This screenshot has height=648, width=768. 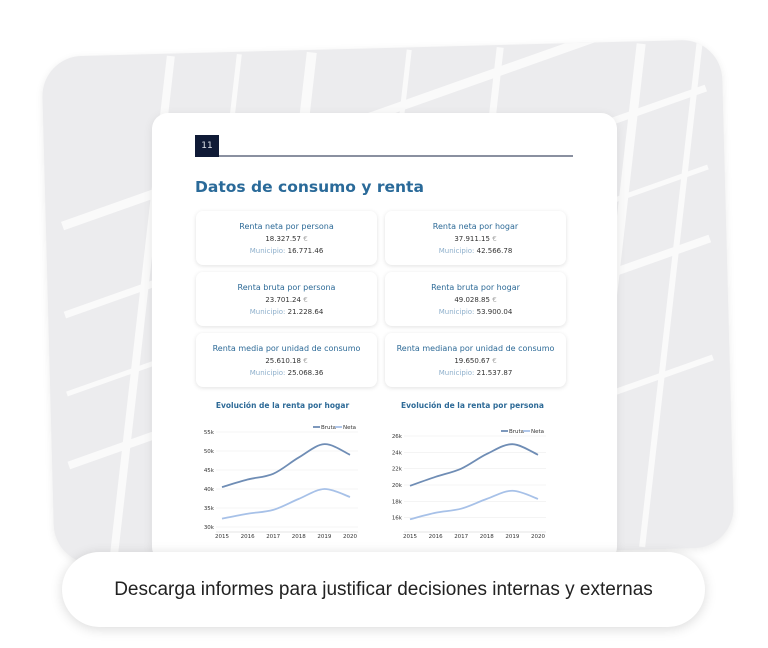 What do you see at coordinates (209, 452) in the screenshot?
I see `y-tick-label: 50k` at bounding box center [209, 452].